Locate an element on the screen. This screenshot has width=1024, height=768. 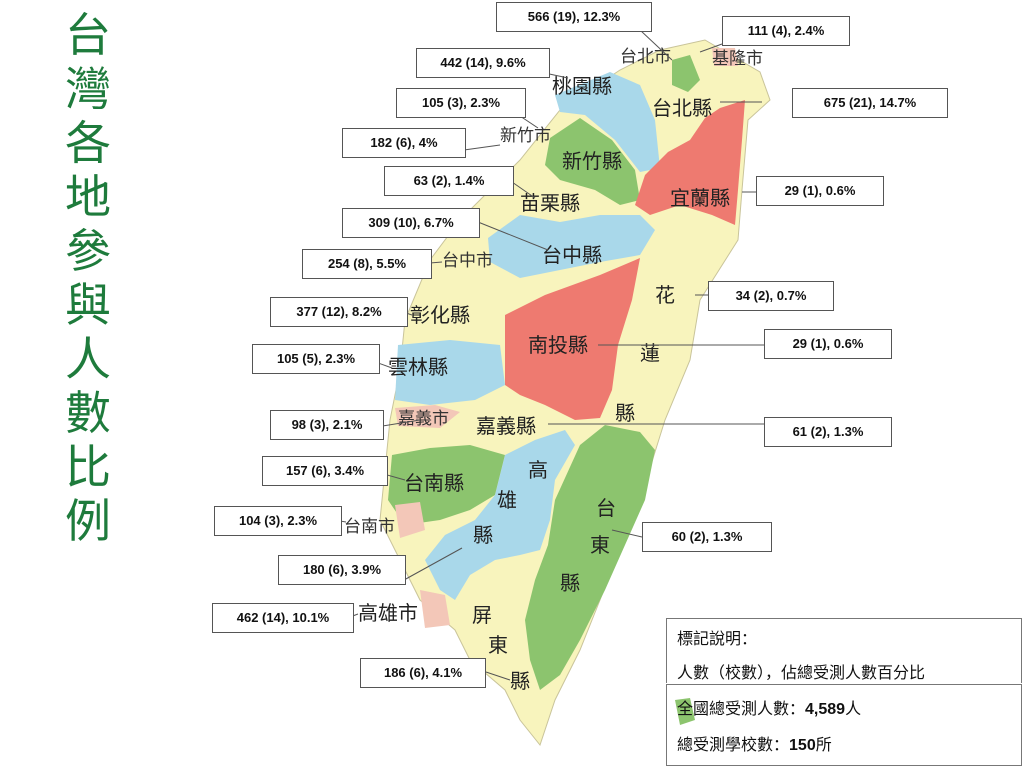
region-chiayi-city is located at coordinates (427, 416).